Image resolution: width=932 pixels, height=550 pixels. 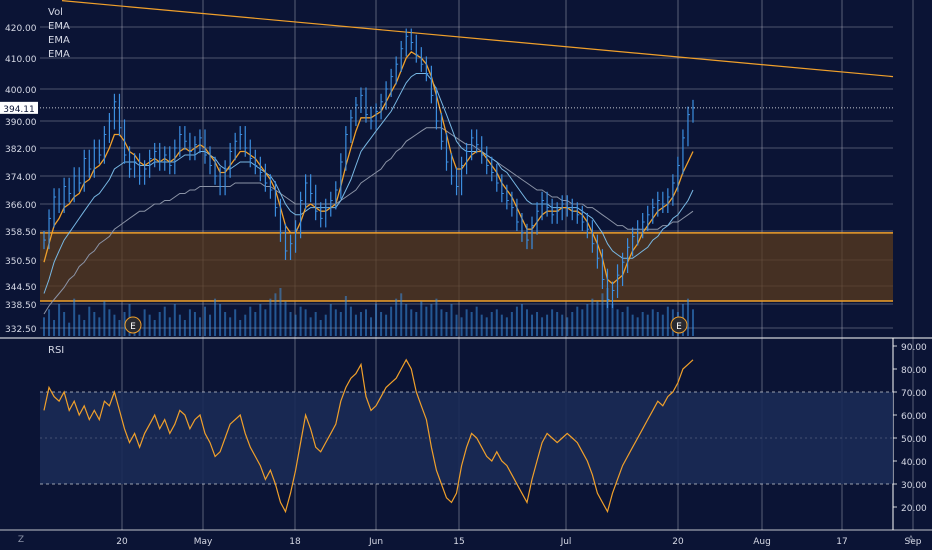 I want to click on y-tick-label: 366.00, so click(x=21, y=206).